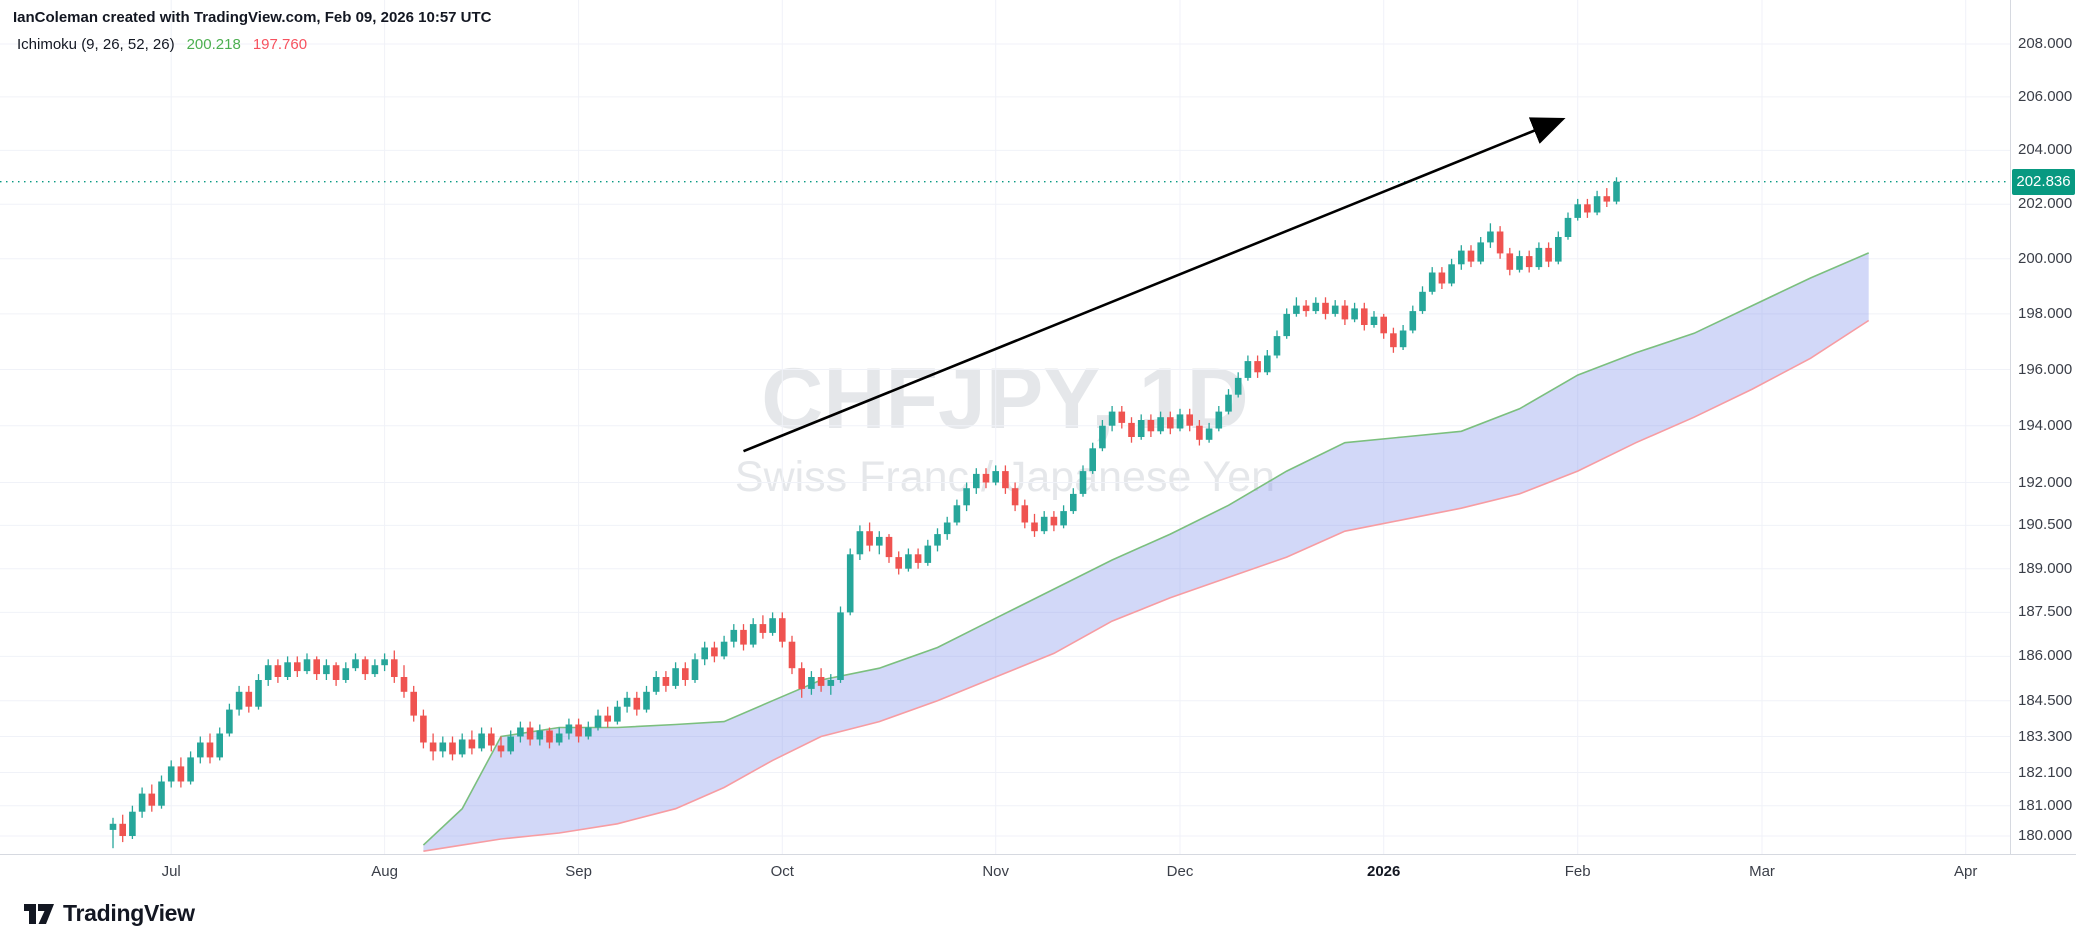 Image resolution: width=2076 pixels, height=933 pixels. Describe the element at coordinates (1966, 871) in the screenshot. I see `time-tick: Apr` at that location.